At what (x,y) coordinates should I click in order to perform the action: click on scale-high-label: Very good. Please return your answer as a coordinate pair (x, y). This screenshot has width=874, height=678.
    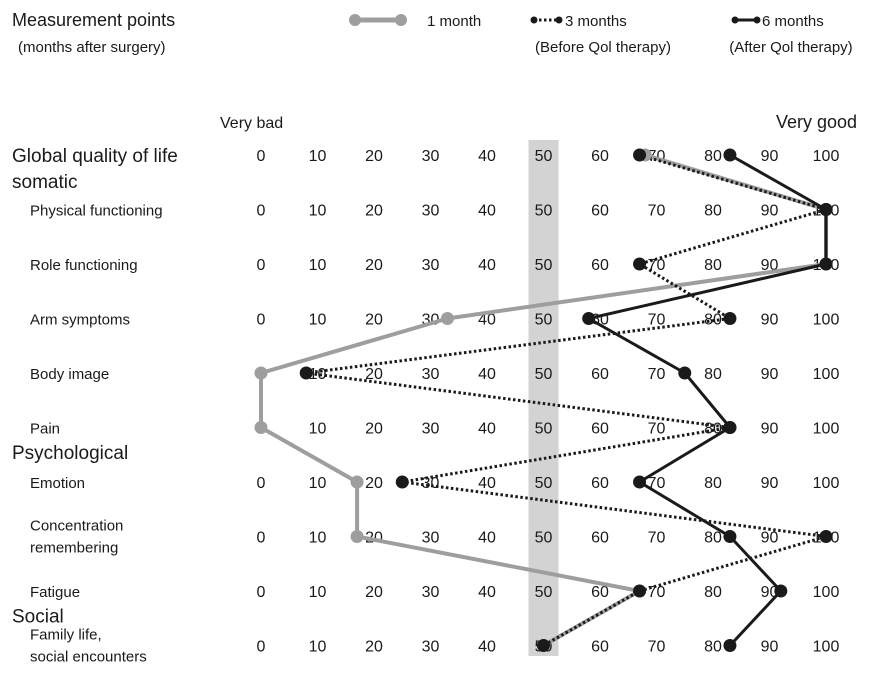
    Looking at the image, I should click on (816, 122).